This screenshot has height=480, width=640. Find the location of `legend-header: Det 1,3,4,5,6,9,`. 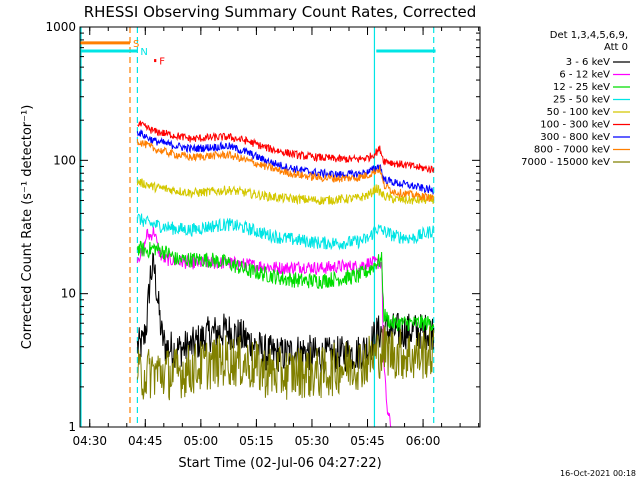

legend-header: Det 1,3,4,5,6,9, is located at coordinates (589, 35).